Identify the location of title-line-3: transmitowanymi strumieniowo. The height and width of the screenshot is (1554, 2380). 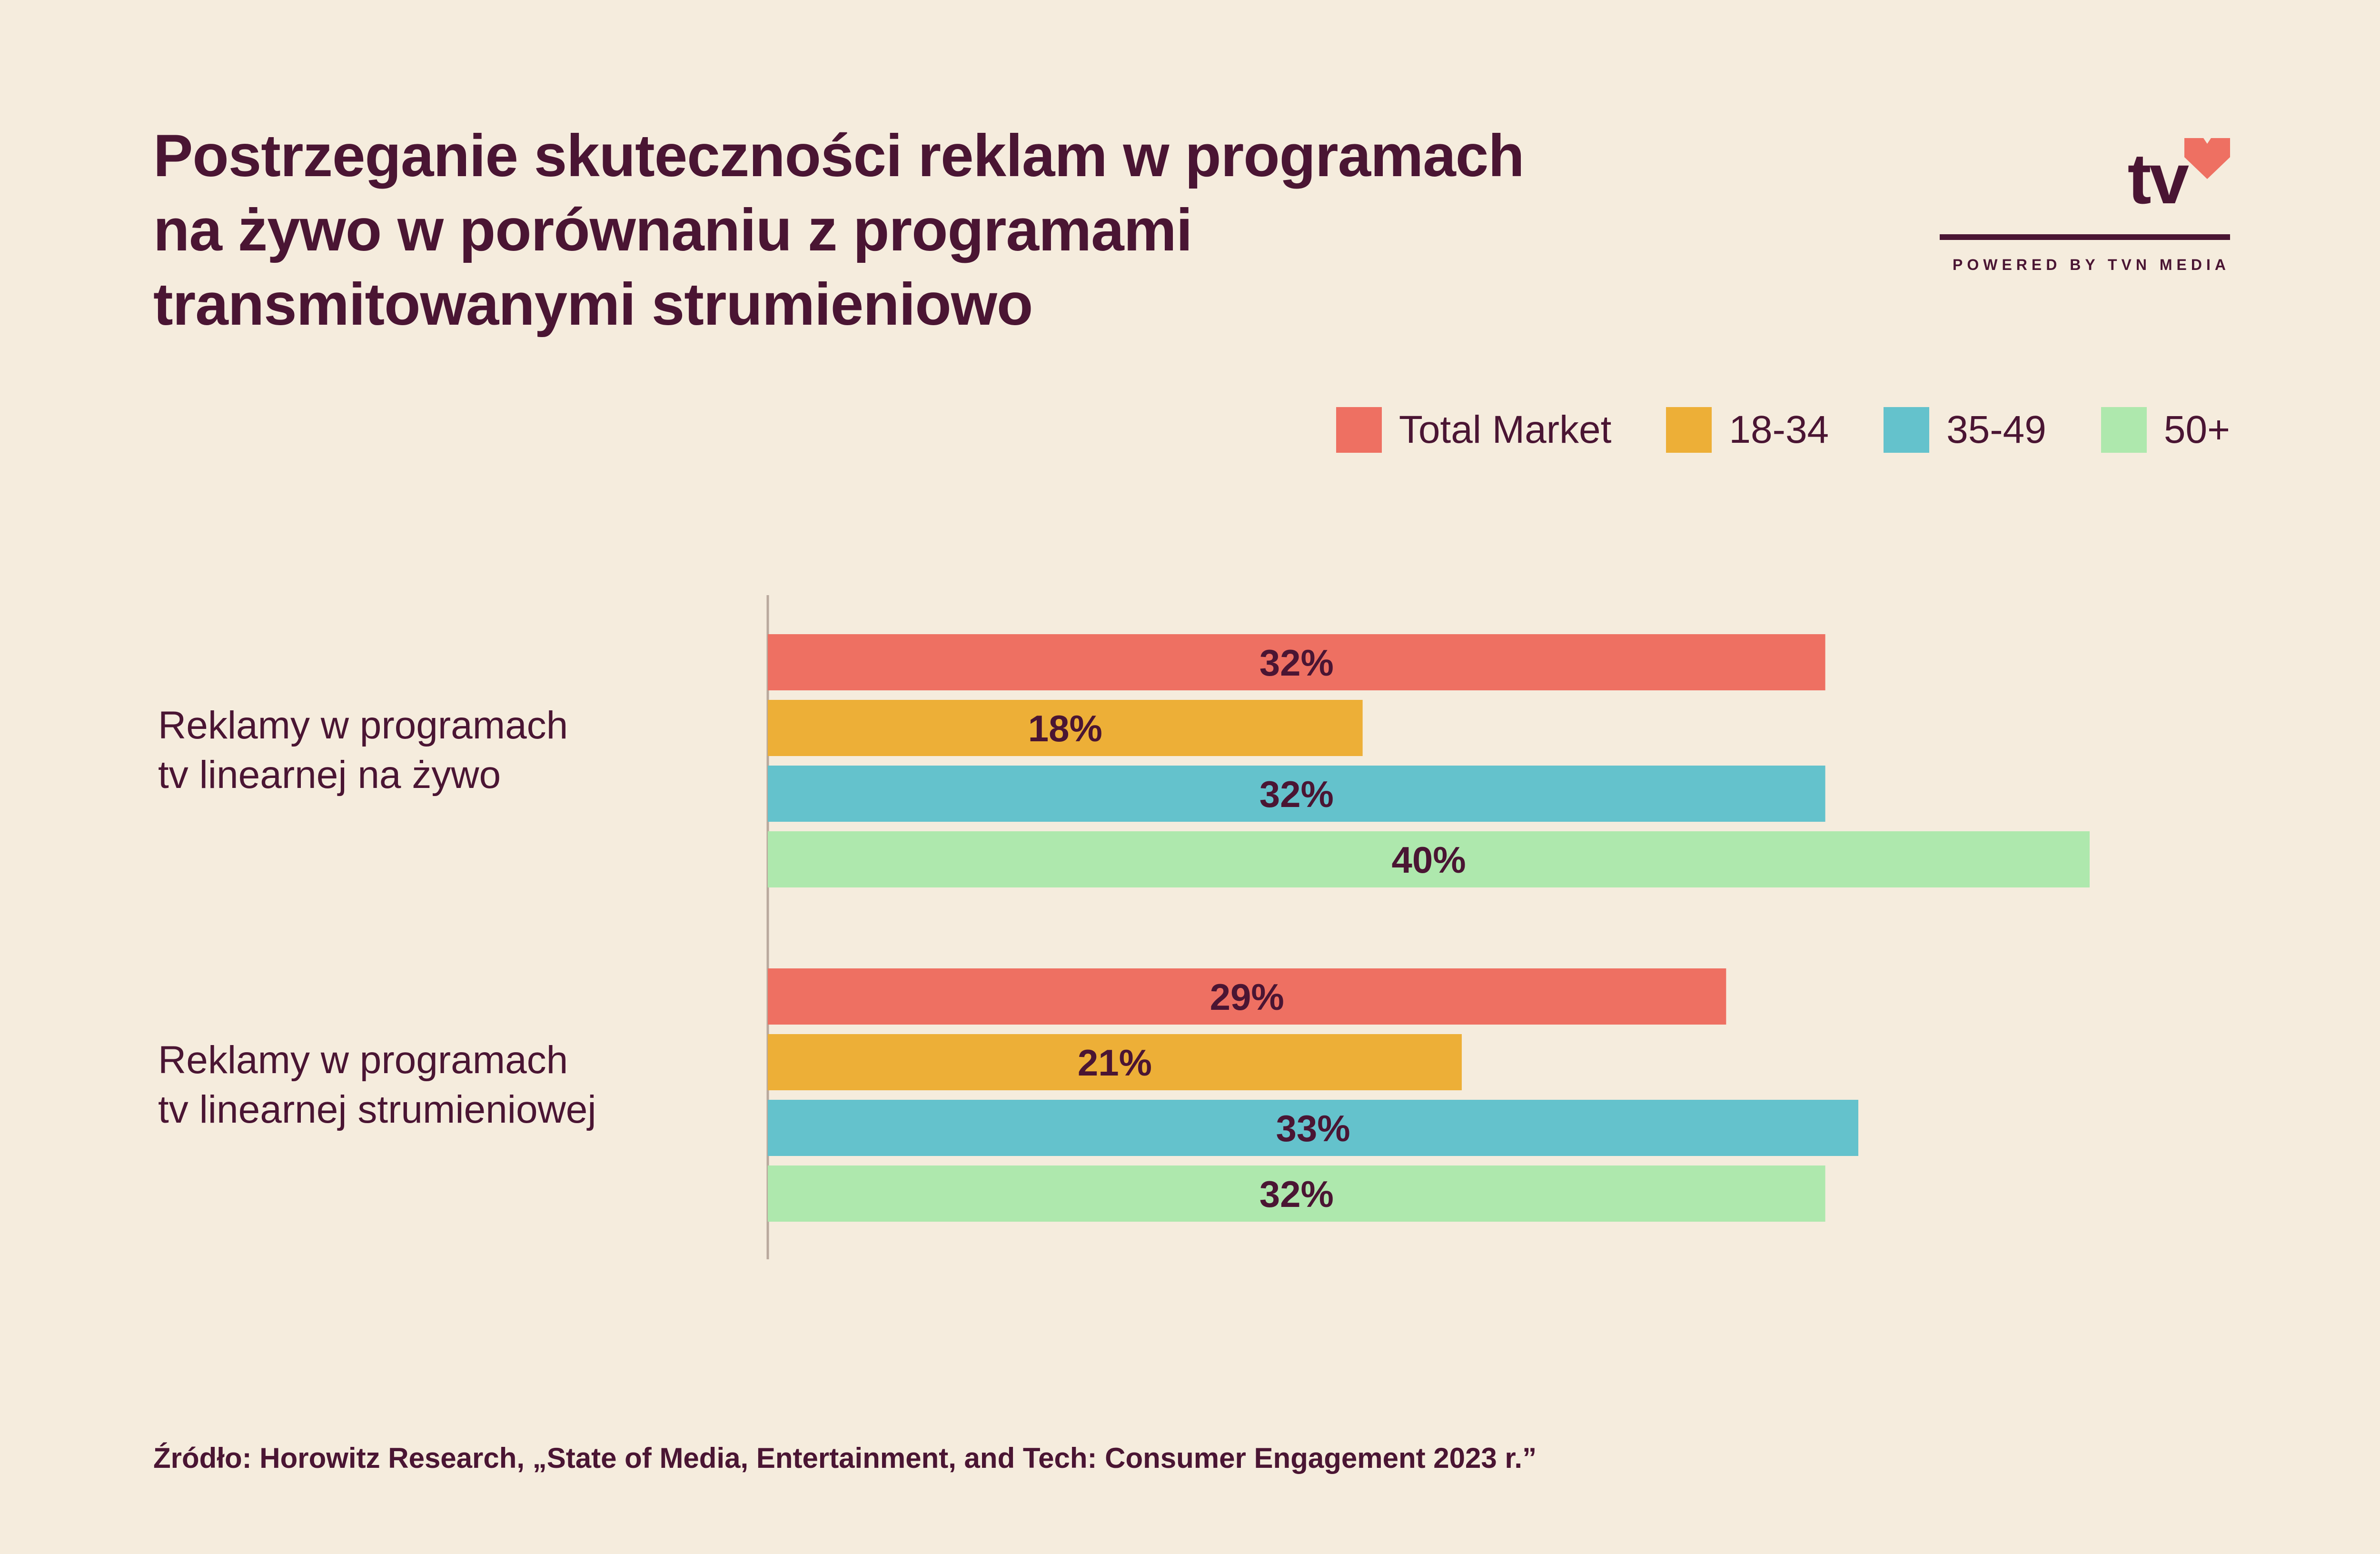
(593, 304).